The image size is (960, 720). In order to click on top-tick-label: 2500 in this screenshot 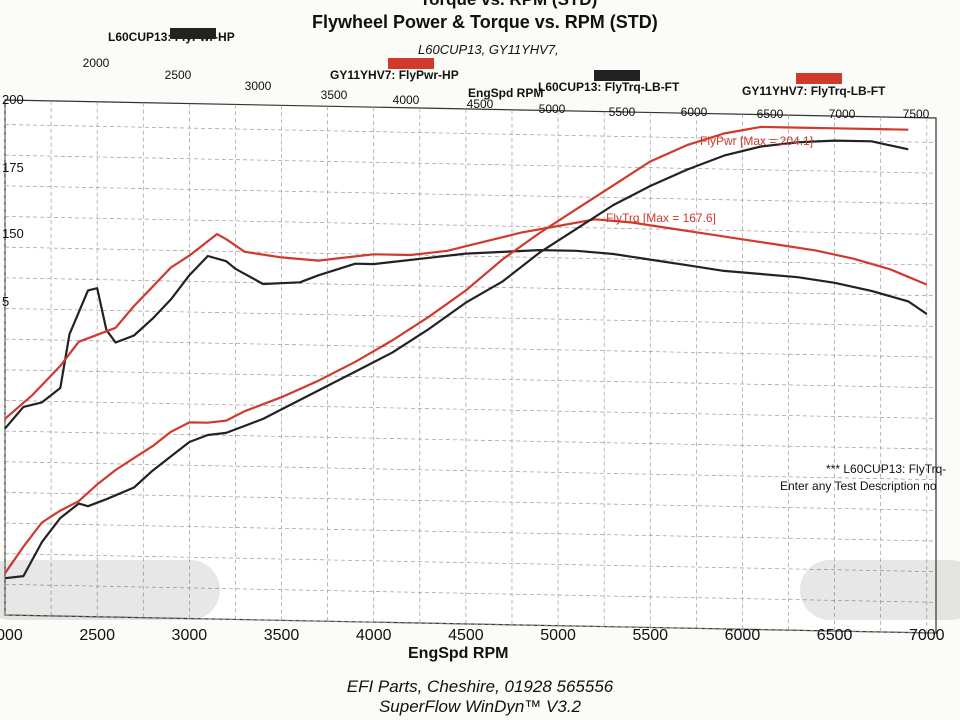, I will do `click(178, 75)`.